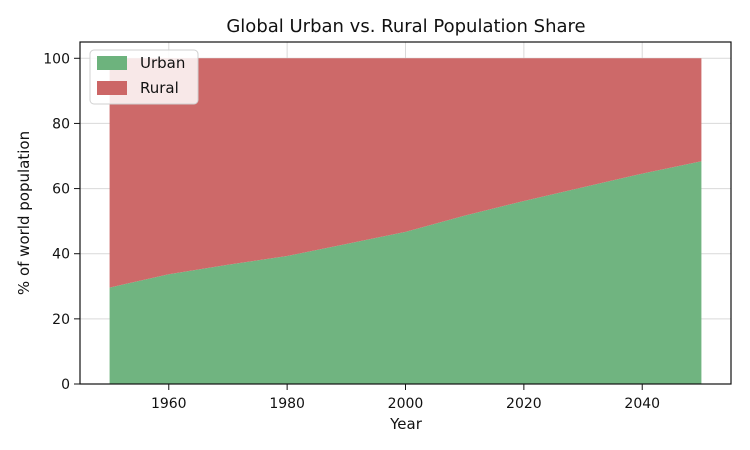 This screenshot has height=450, width=750. I want to click on chart-title: Global Urban vs. Rural Population Share, so click(405, 26).